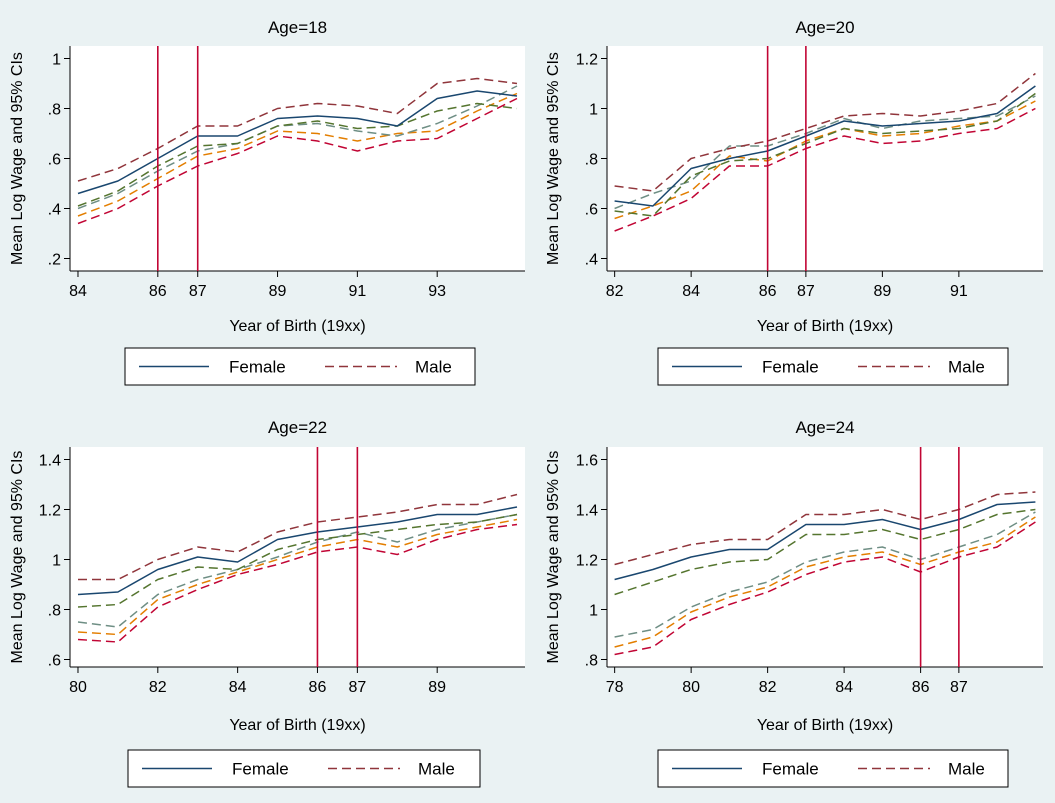  Describe the element at coordinates (437, 291) in the screenshot. I see `x-tick-label: 93` at that location.